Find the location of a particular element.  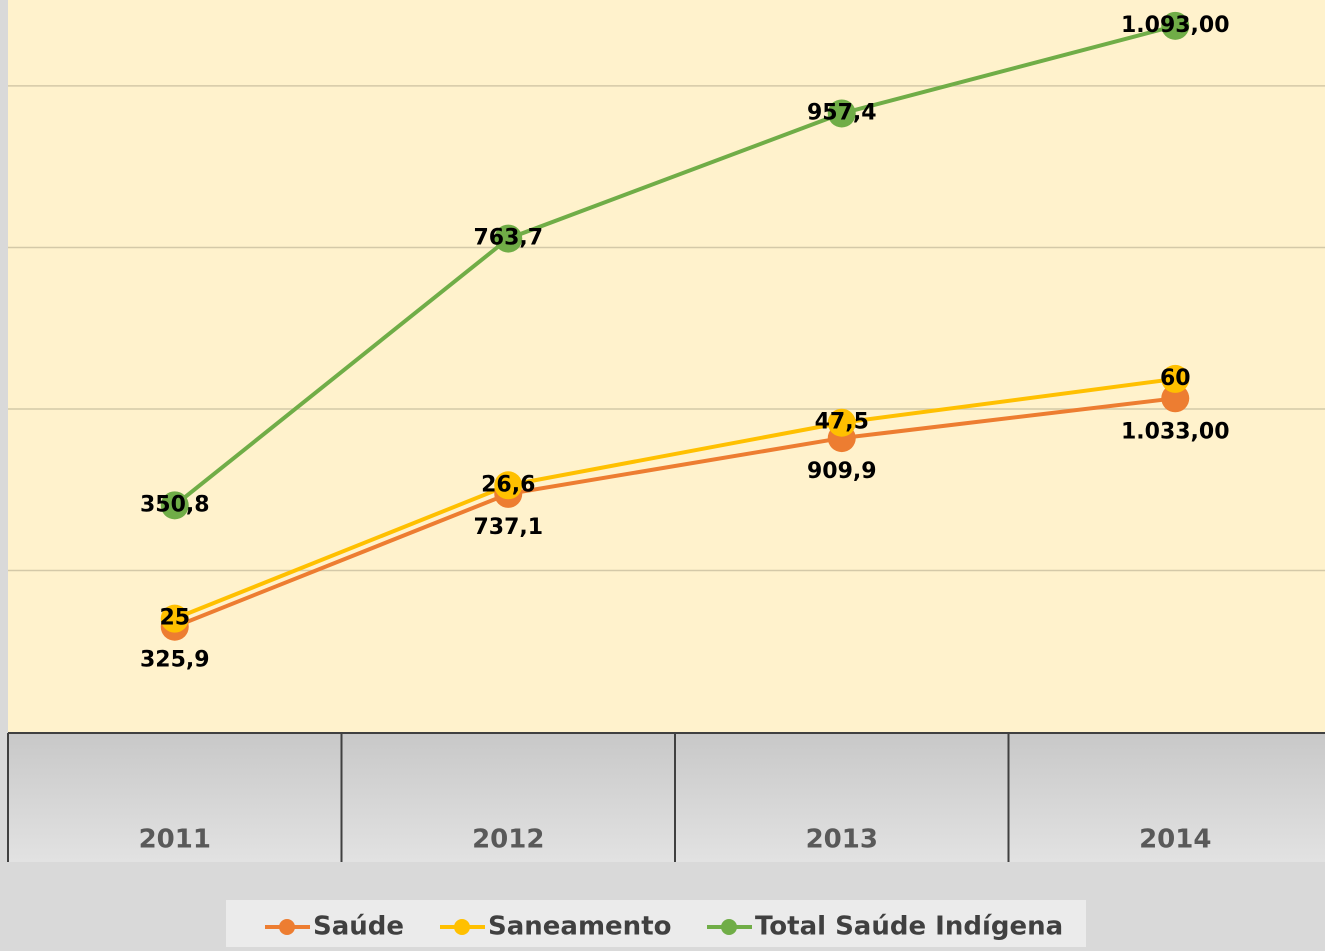

data-label: 350,8 is located at coordinates (175, 504).